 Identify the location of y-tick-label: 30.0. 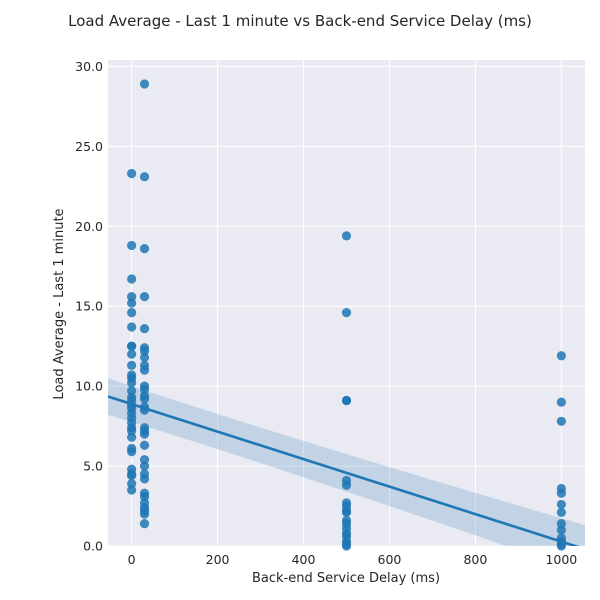
(89, 66).